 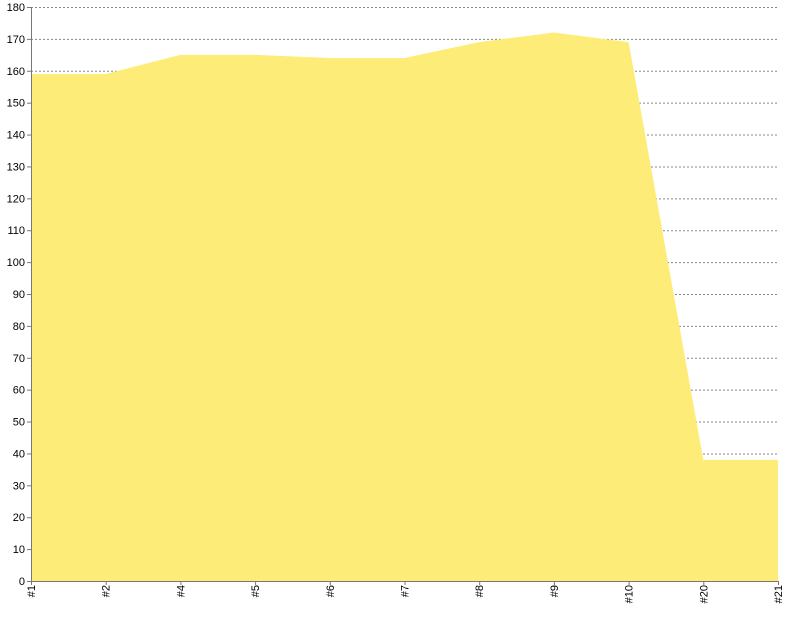 What do you see at coordinates (16, 40) in the screenshot?
I see `y-tick-label: 170` at bounding box center [16, 40].